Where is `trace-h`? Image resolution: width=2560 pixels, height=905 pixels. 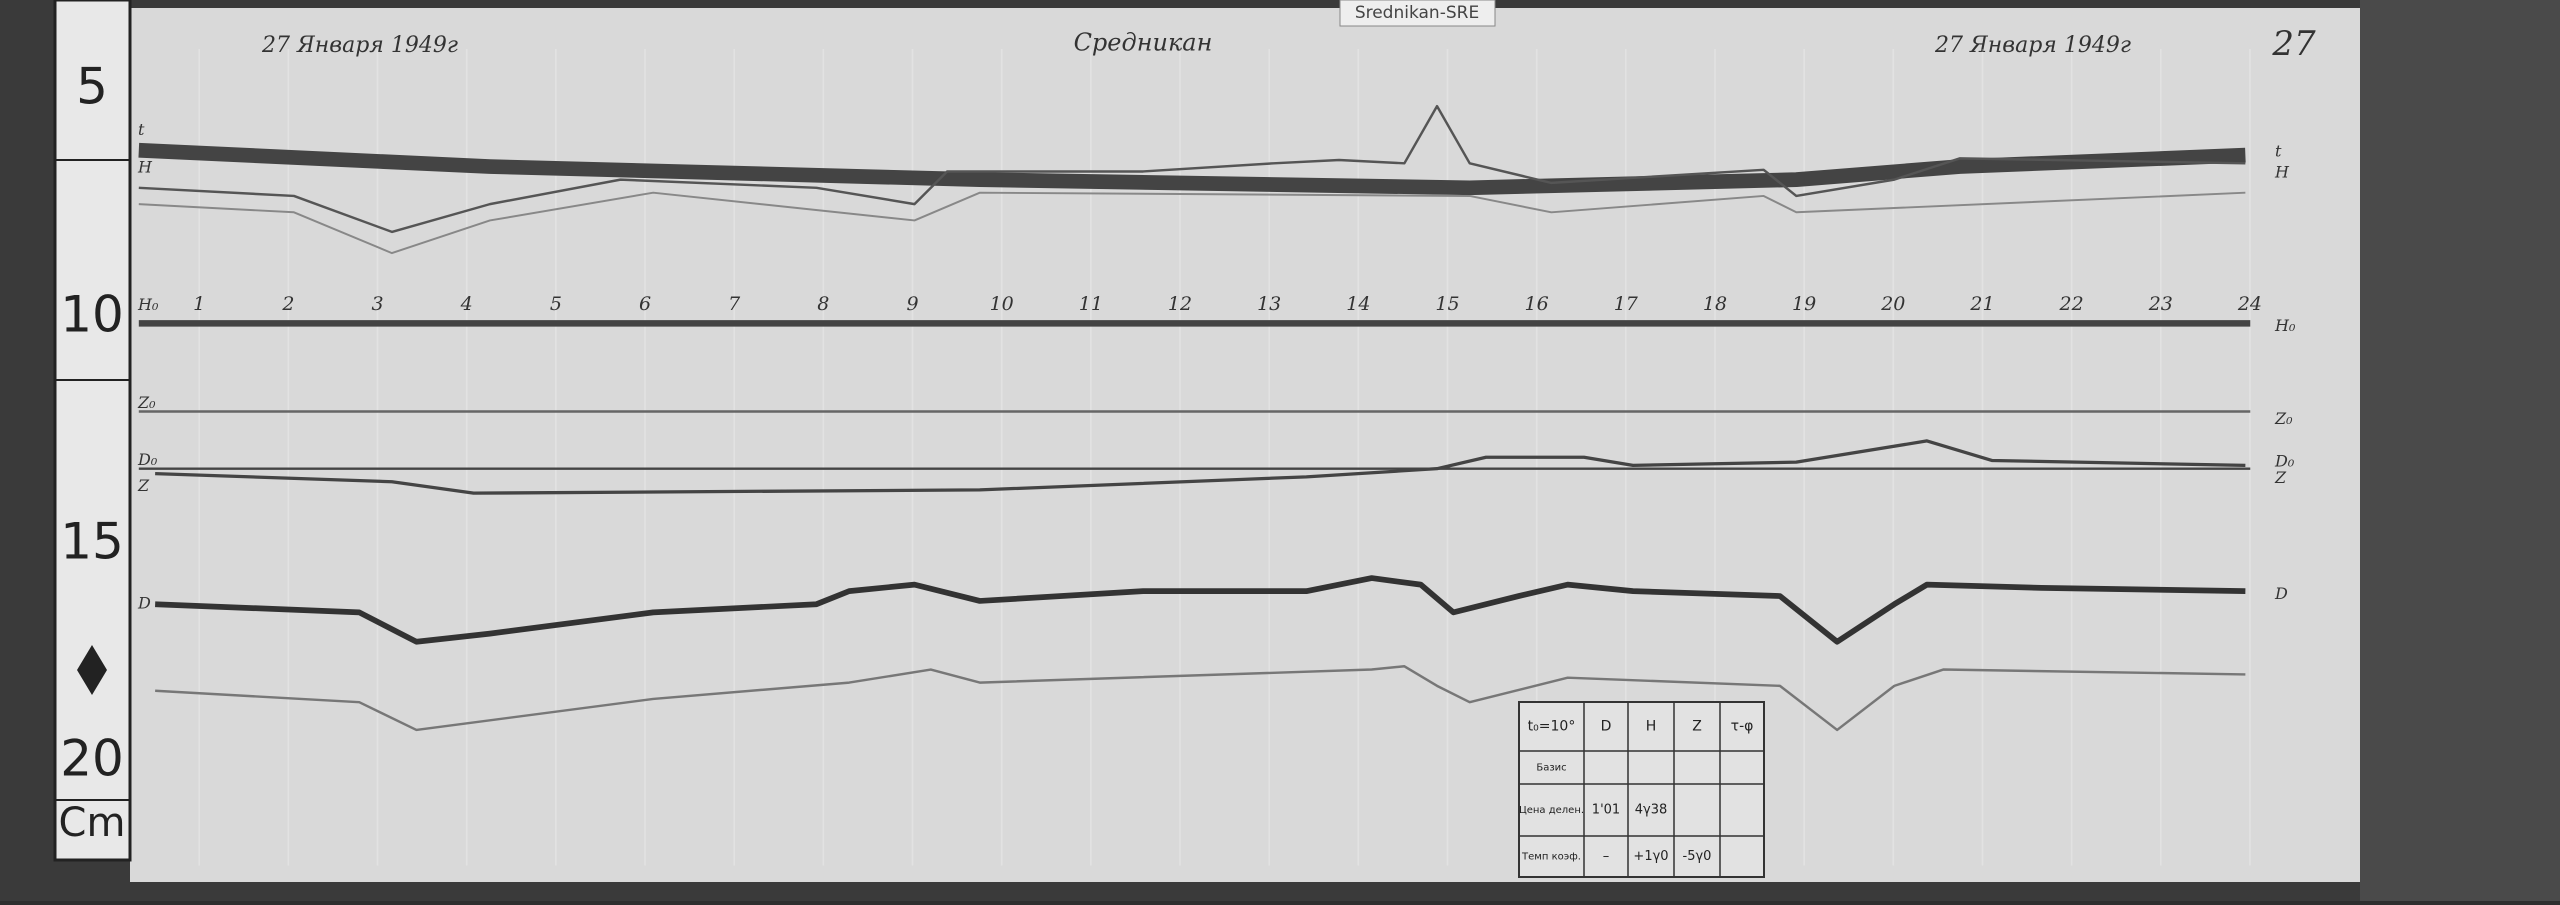
trace-h is located at coordinates (1192, 169).